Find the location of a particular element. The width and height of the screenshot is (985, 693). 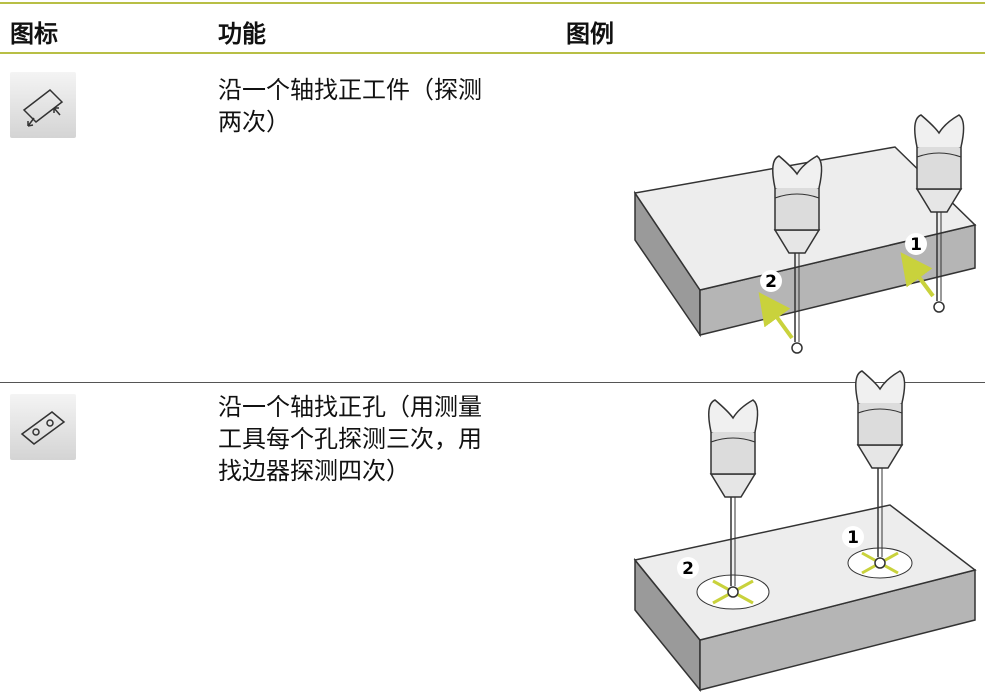

header-rule is located at coordinates (492, 53).